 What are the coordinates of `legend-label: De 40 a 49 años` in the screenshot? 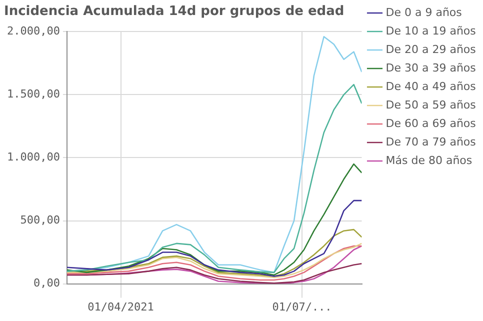 It's located at (431, 86).